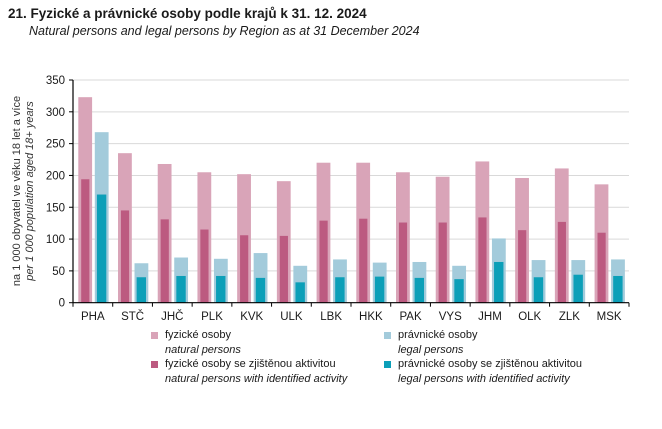 This screenshot has height=429, width=662. I want to click on x-tick-label: KVK, so click(251, 317).